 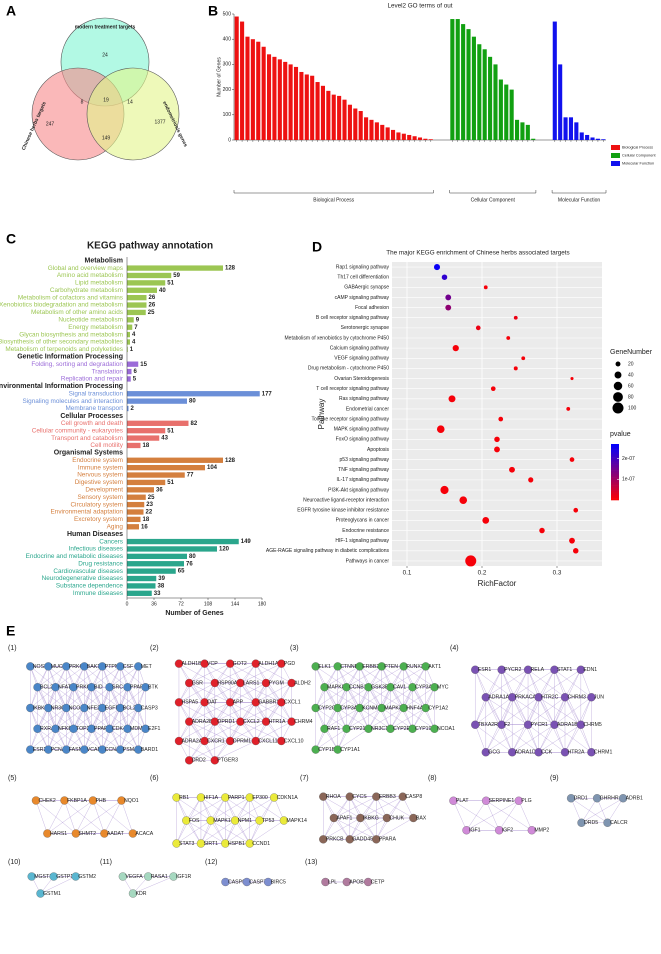 I want to click on node-label: LARS1, so click(x=251, y=683).